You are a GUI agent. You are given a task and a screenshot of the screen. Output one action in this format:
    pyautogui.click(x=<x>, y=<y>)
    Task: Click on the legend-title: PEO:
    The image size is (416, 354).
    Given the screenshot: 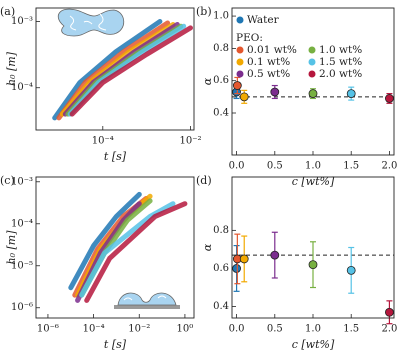 What is the action you would take?
    pyautogui.click(x=249, y=38)
    